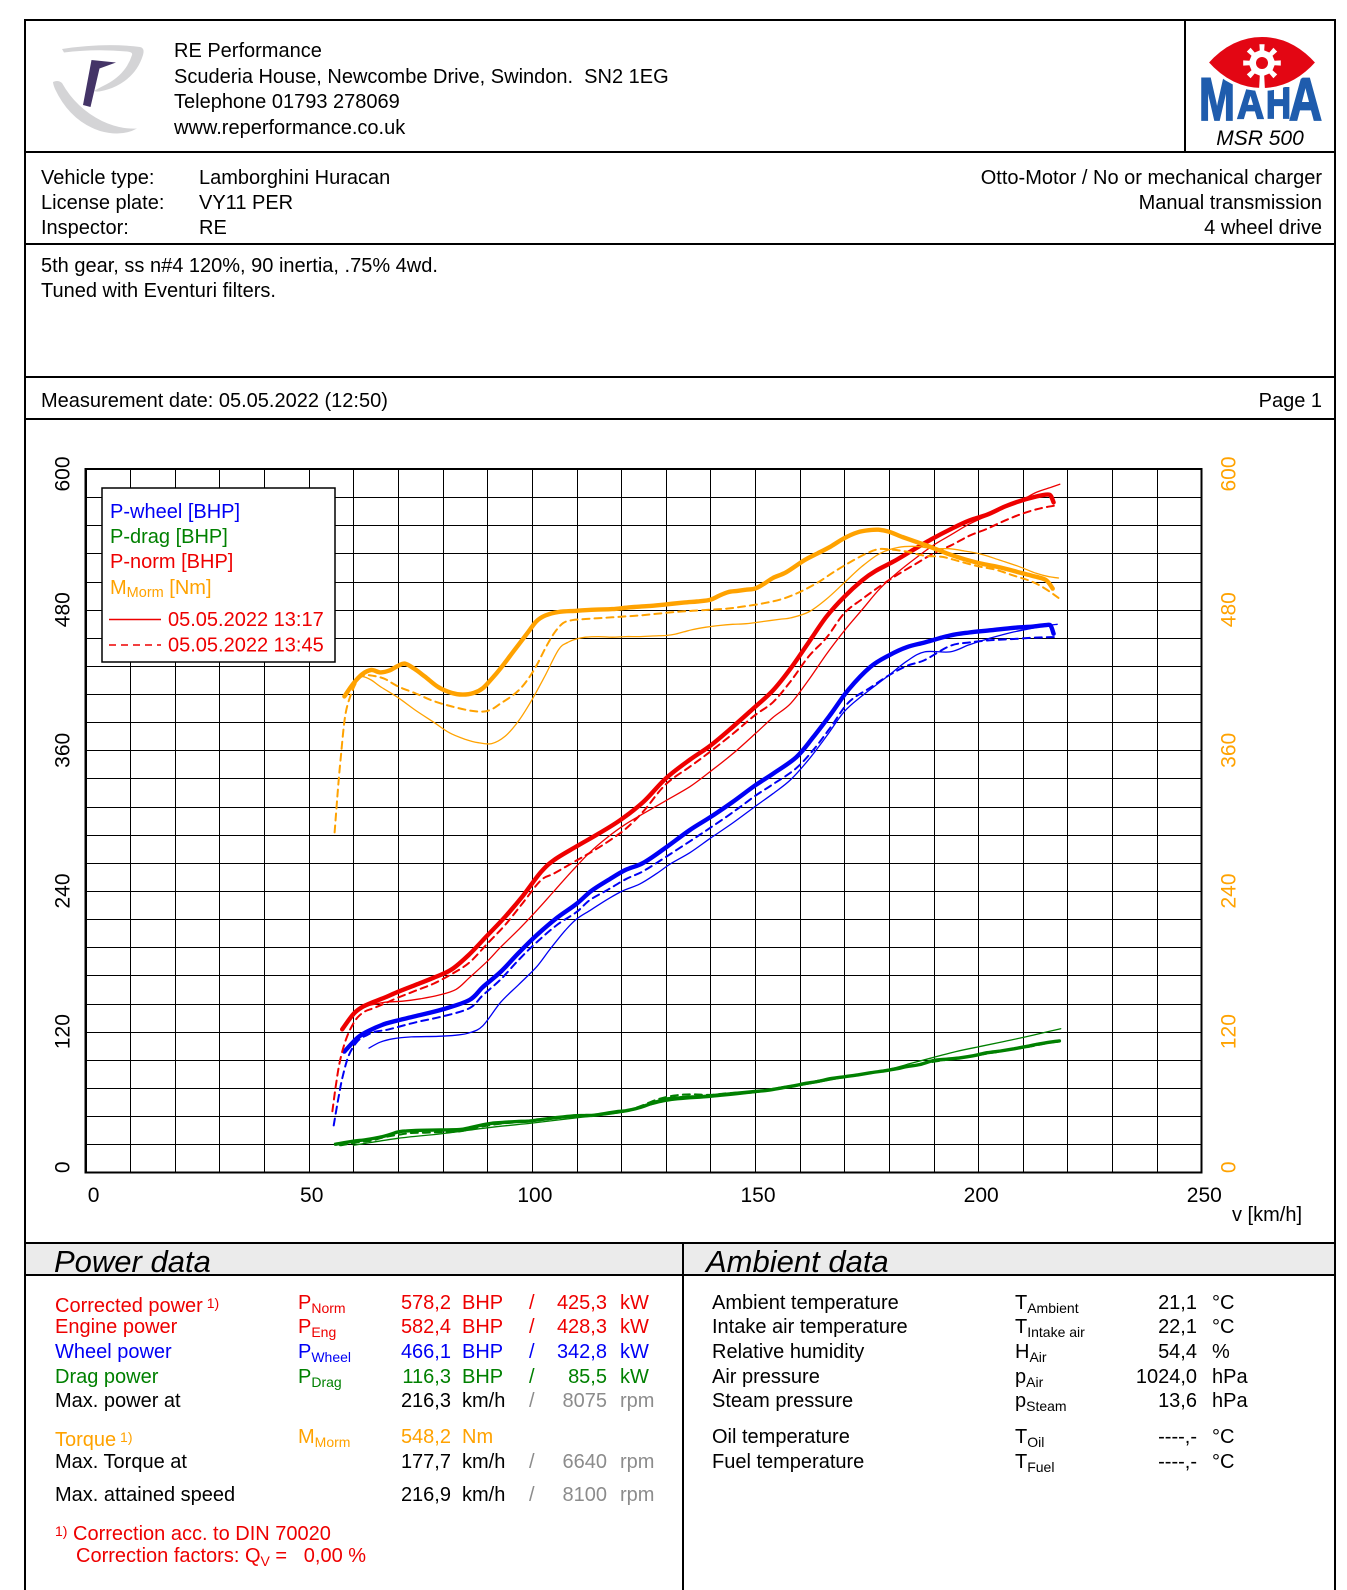 The width and height of the screenshot is (1347, 1590). I want to click on svg-text: 250, so click(1204, 1195).